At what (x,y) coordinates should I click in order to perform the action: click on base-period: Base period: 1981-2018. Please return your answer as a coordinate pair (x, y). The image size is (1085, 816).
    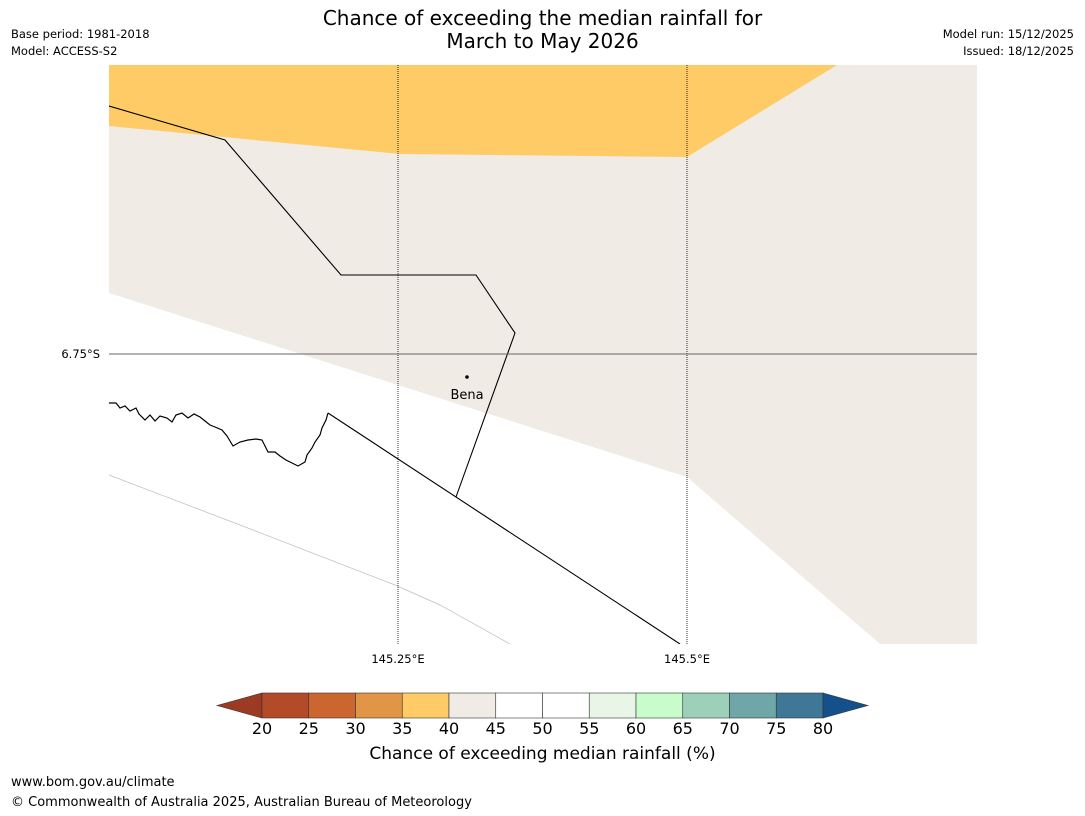
    Looking at the image, I should click on (80, 34).